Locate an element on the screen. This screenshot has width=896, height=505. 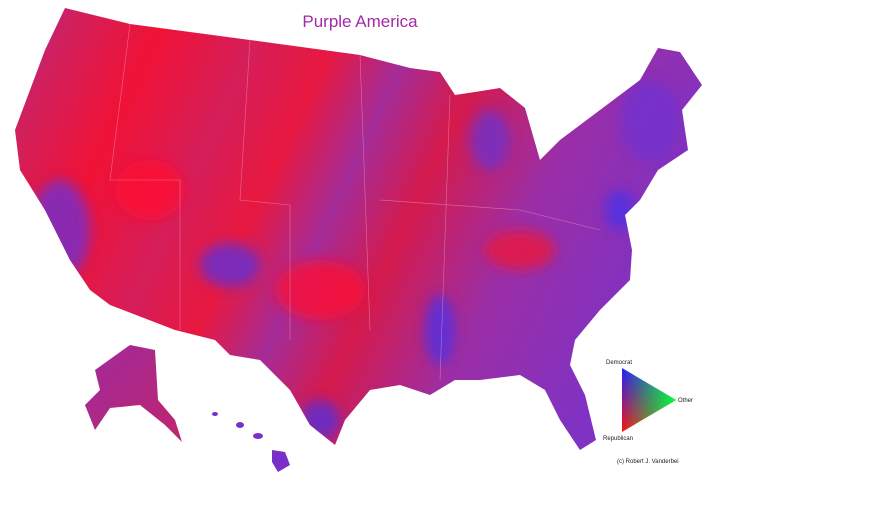
hawaii is located at coordinates (251, 442).